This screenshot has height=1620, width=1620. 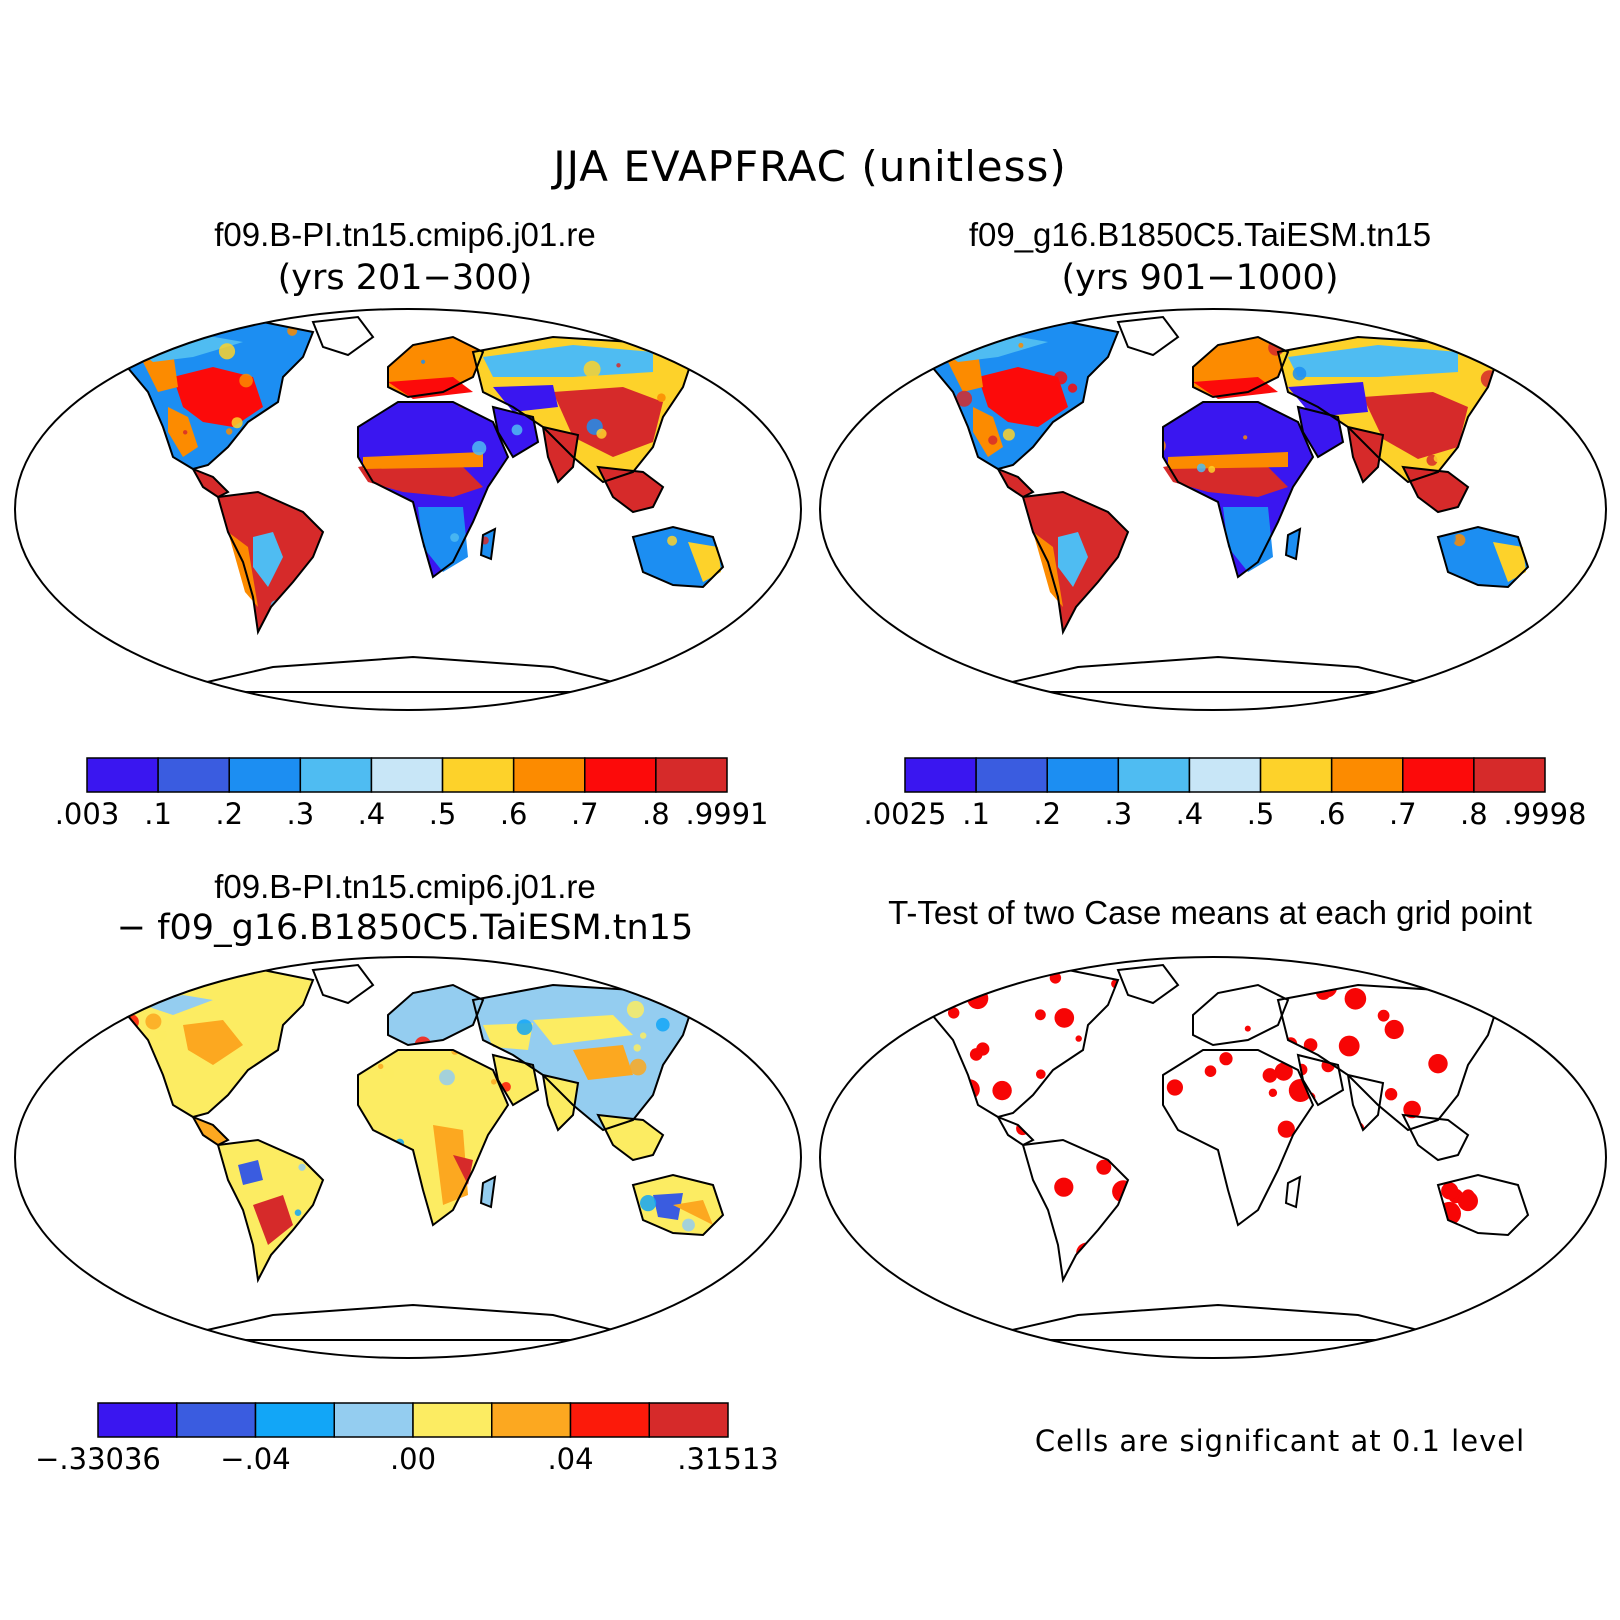 What do you see at coordinates (515, 1080) in the screenshot?
I see `coastline-arabia` at bounding box center [515, 1080].